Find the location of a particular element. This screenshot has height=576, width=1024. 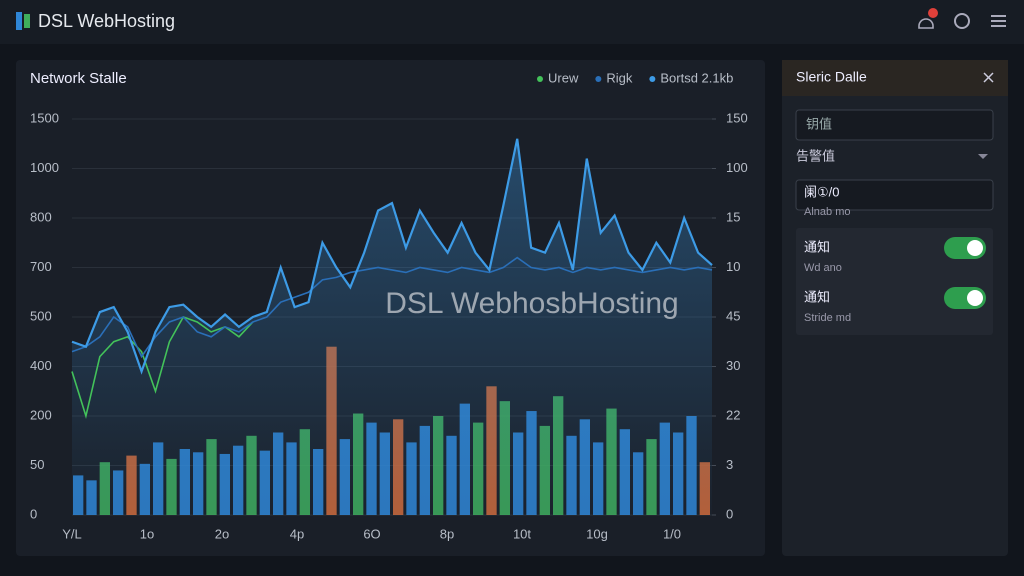

y-tick-label: 700 is located at coordinates (41, 266).